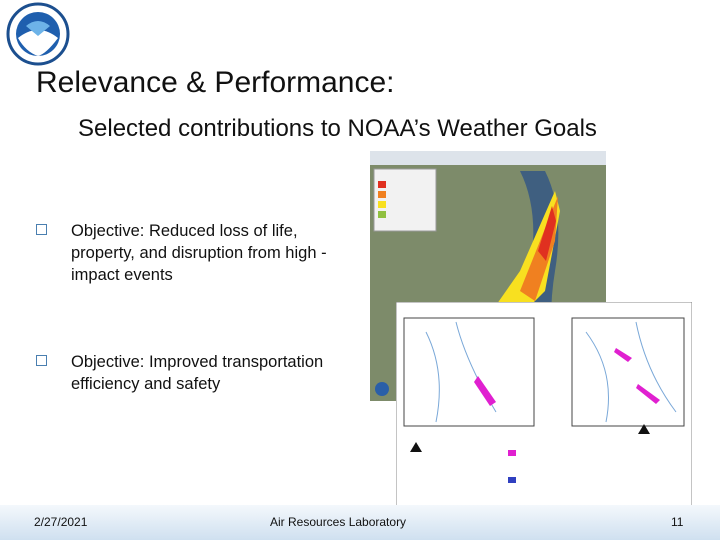 This screenshot has height=540, width=720. Describe the element at coordinates (61, 522) in the screenshot. I see `footer-date: 2/27/2021` at that location.